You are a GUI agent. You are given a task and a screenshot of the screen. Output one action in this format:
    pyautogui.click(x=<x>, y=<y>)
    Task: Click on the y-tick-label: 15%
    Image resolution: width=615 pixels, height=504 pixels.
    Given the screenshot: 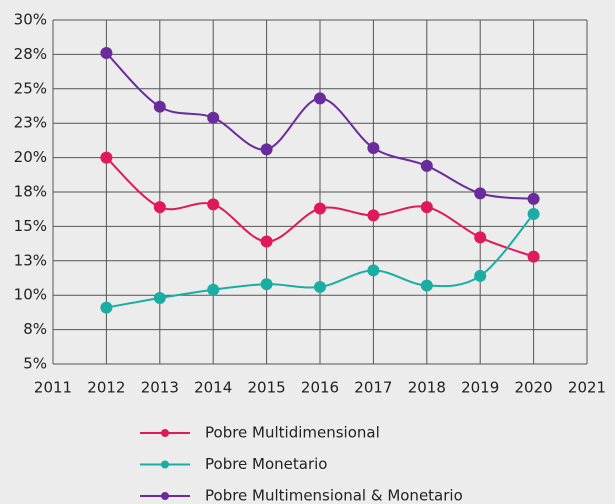 What is the action you would take?
    pyautogui.click(x=30, y=226)
    